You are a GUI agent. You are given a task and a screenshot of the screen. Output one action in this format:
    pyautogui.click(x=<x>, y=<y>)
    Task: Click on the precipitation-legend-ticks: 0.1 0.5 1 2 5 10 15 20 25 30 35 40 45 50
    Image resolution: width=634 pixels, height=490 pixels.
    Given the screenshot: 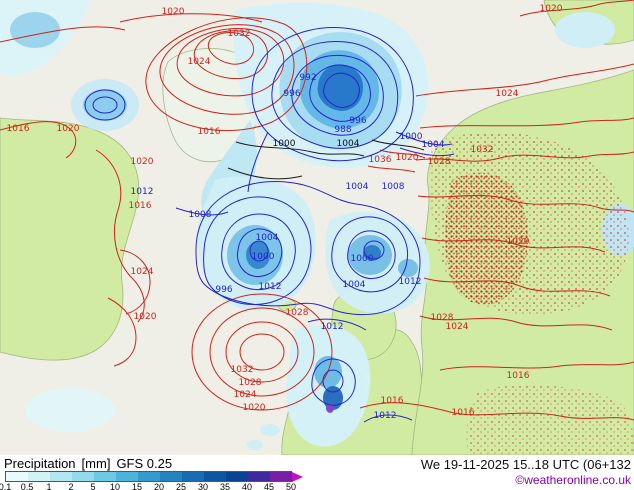 What is the action you would take?
    pyautogui.click(x=162, y=486)
    